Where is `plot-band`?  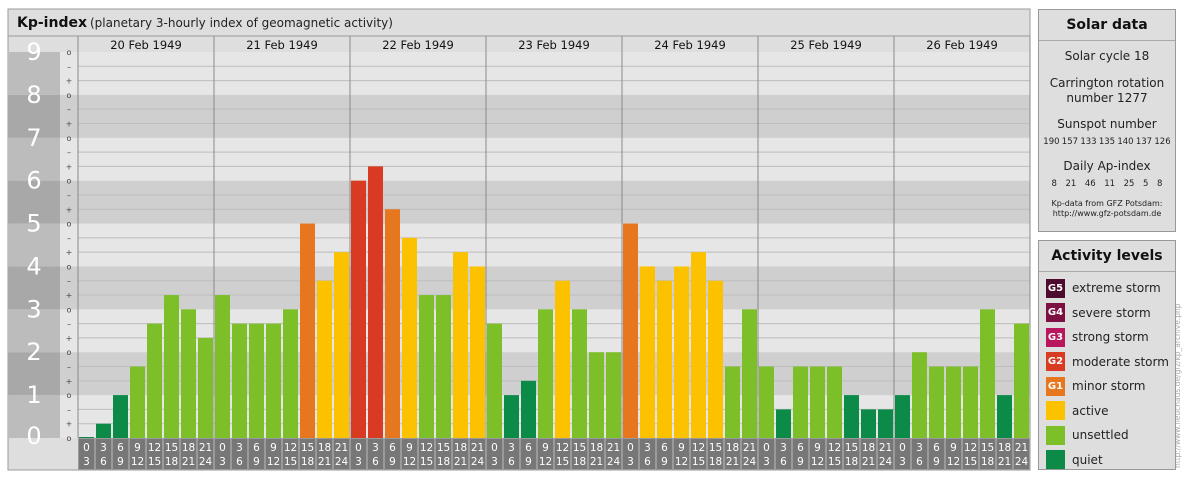 plot-band is located at coordinates (554, 245).